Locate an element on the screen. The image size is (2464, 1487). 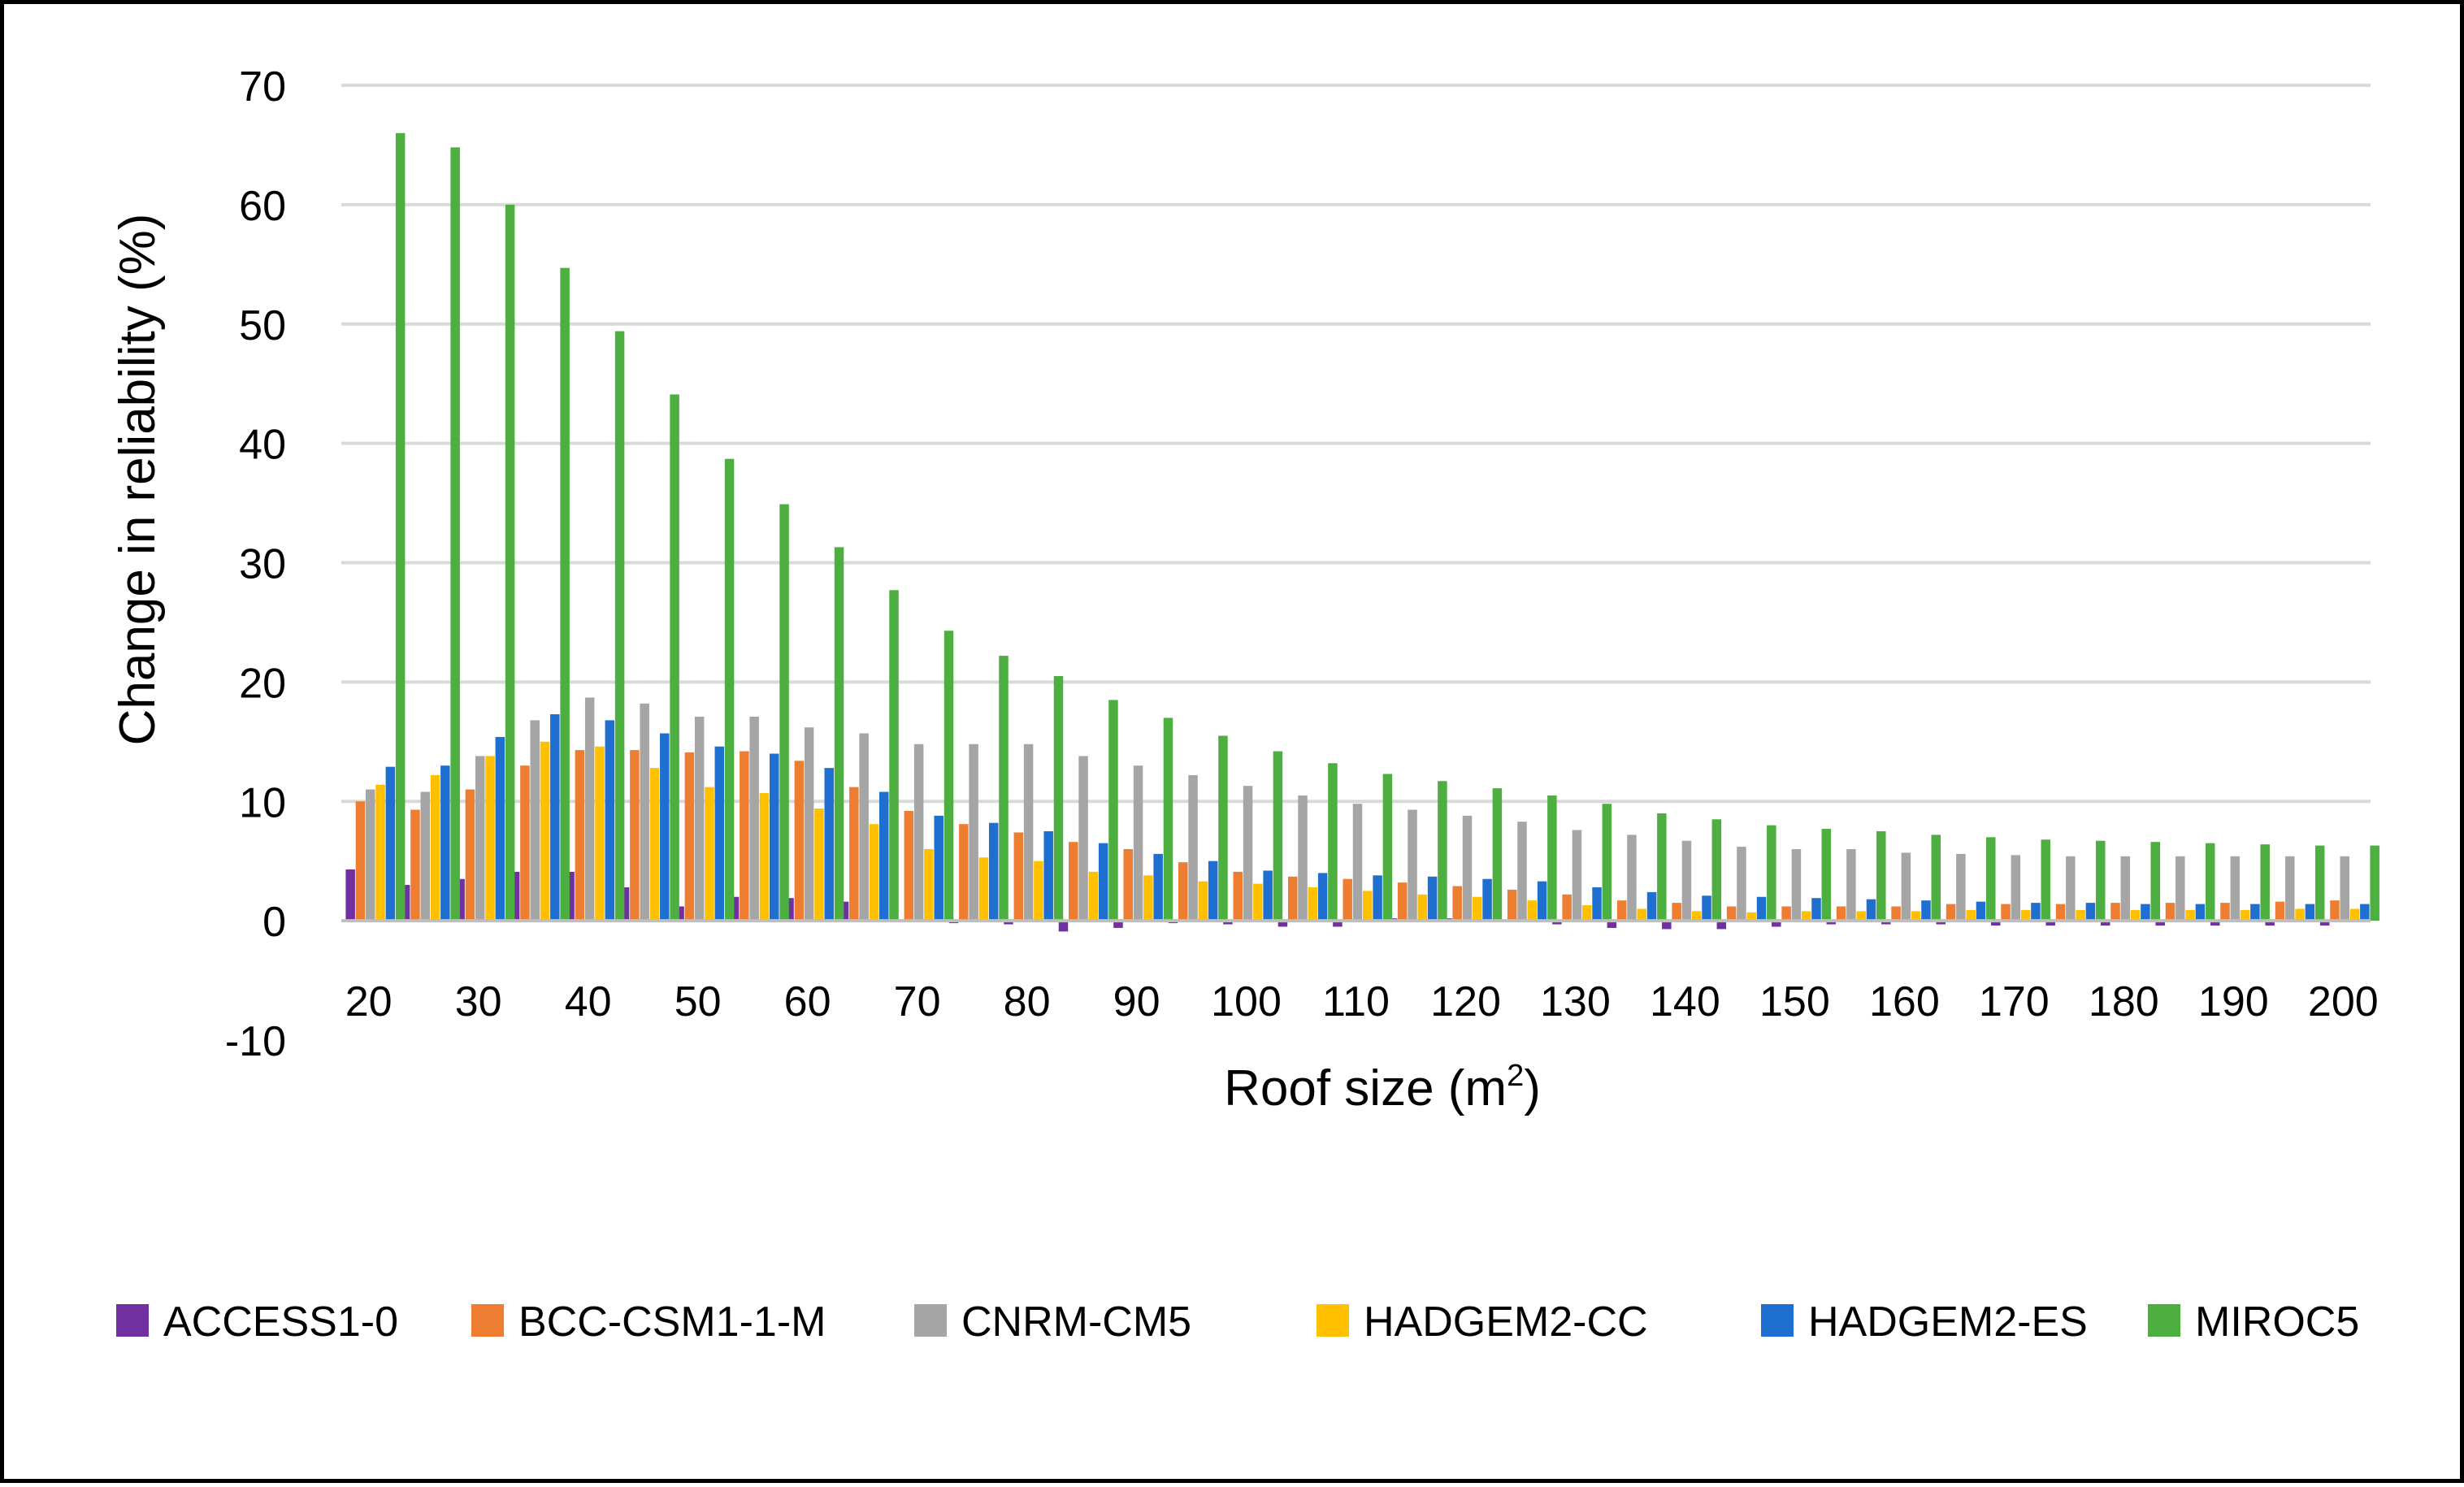
legend-label: BCC-CSM1-1-M is located at coordinates (672, 1322).